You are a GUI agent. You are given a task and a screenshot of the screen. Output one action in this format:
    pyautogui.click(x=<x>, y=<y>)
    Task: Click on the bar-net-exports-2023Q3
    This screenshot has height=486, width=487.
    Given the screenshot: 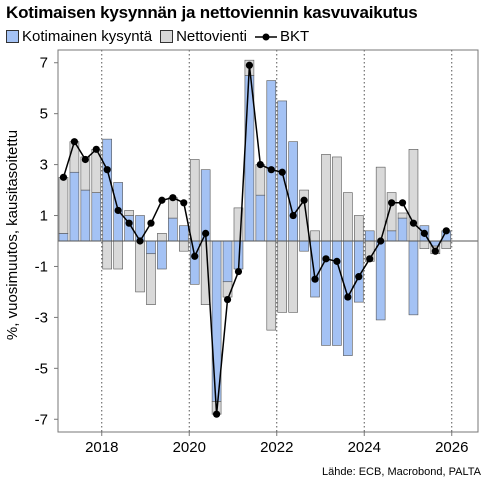 What is the action you would take?
    pyautogui.click(x=348, y=217)
    